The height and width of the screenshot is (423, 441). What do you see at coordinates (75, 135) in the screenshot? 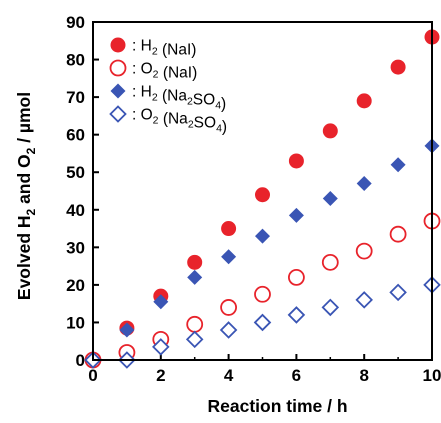
I see `y-tick-label: 60` at bounding box center [75, 135].